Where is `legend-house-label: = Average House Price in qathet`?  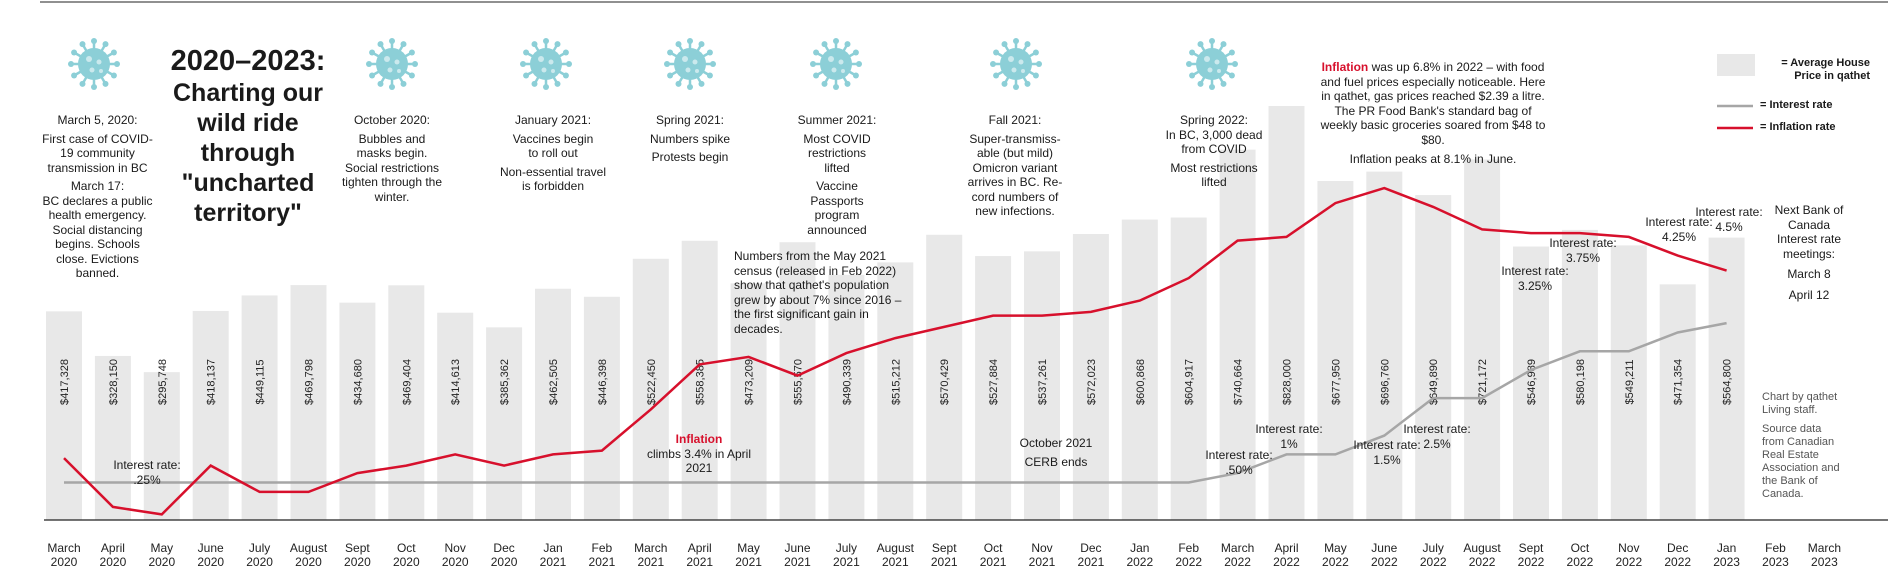 legend-house-label: = Average House Price in qathet is located at coordinates (1825, 69).